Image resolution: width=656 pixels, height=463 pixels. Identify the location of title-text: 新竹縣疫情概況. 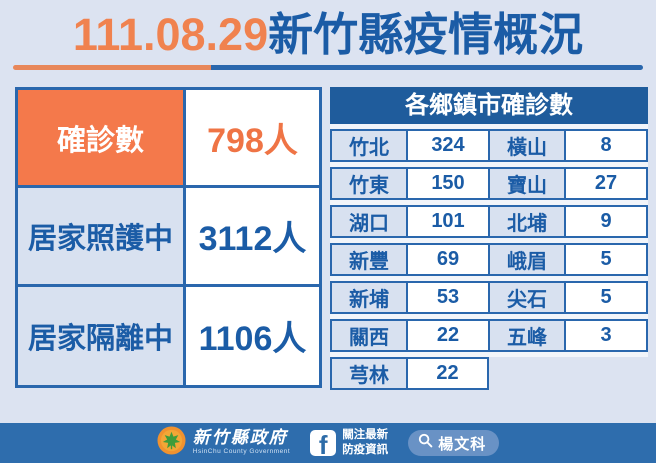
(426, 34).